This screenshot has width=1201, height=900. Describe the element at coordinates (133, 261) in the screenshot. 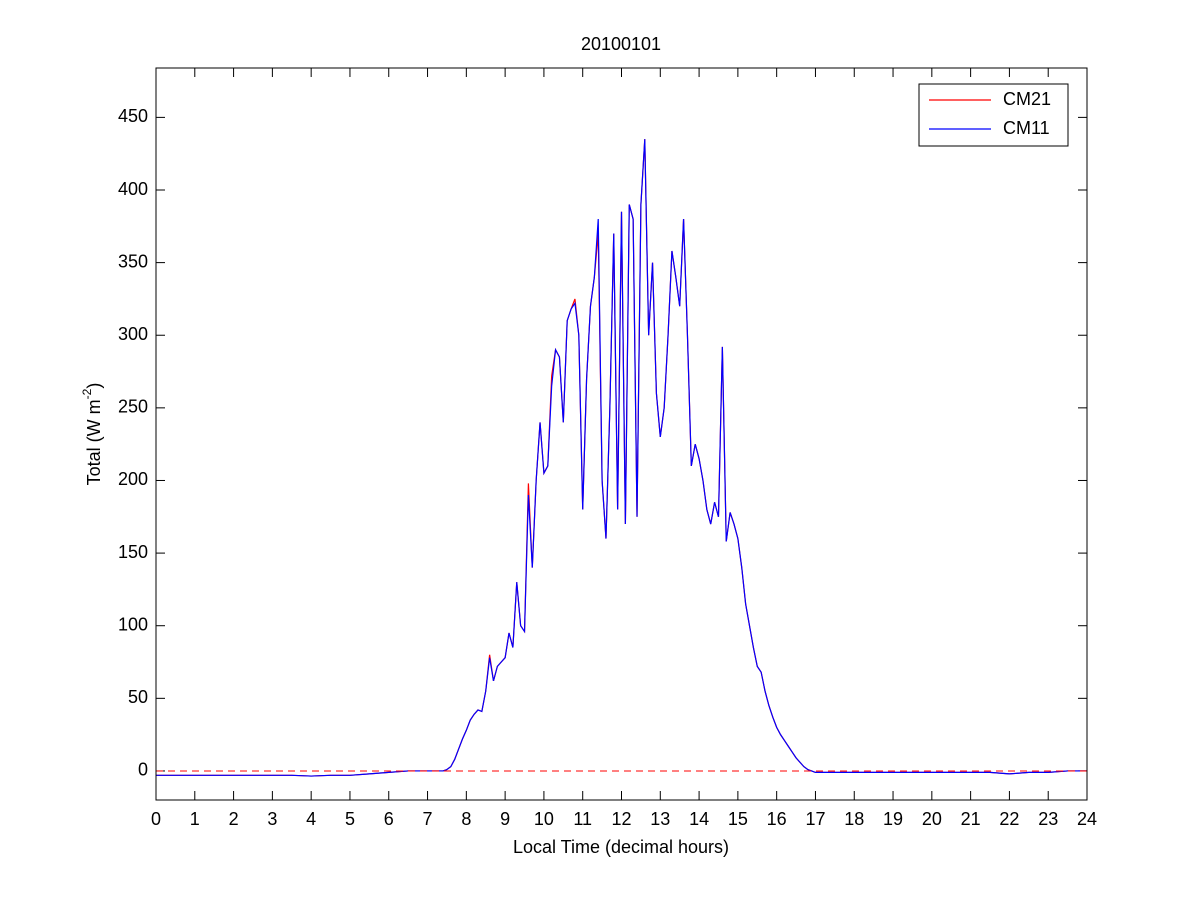

I see `y-tick-label: 350` at that location.